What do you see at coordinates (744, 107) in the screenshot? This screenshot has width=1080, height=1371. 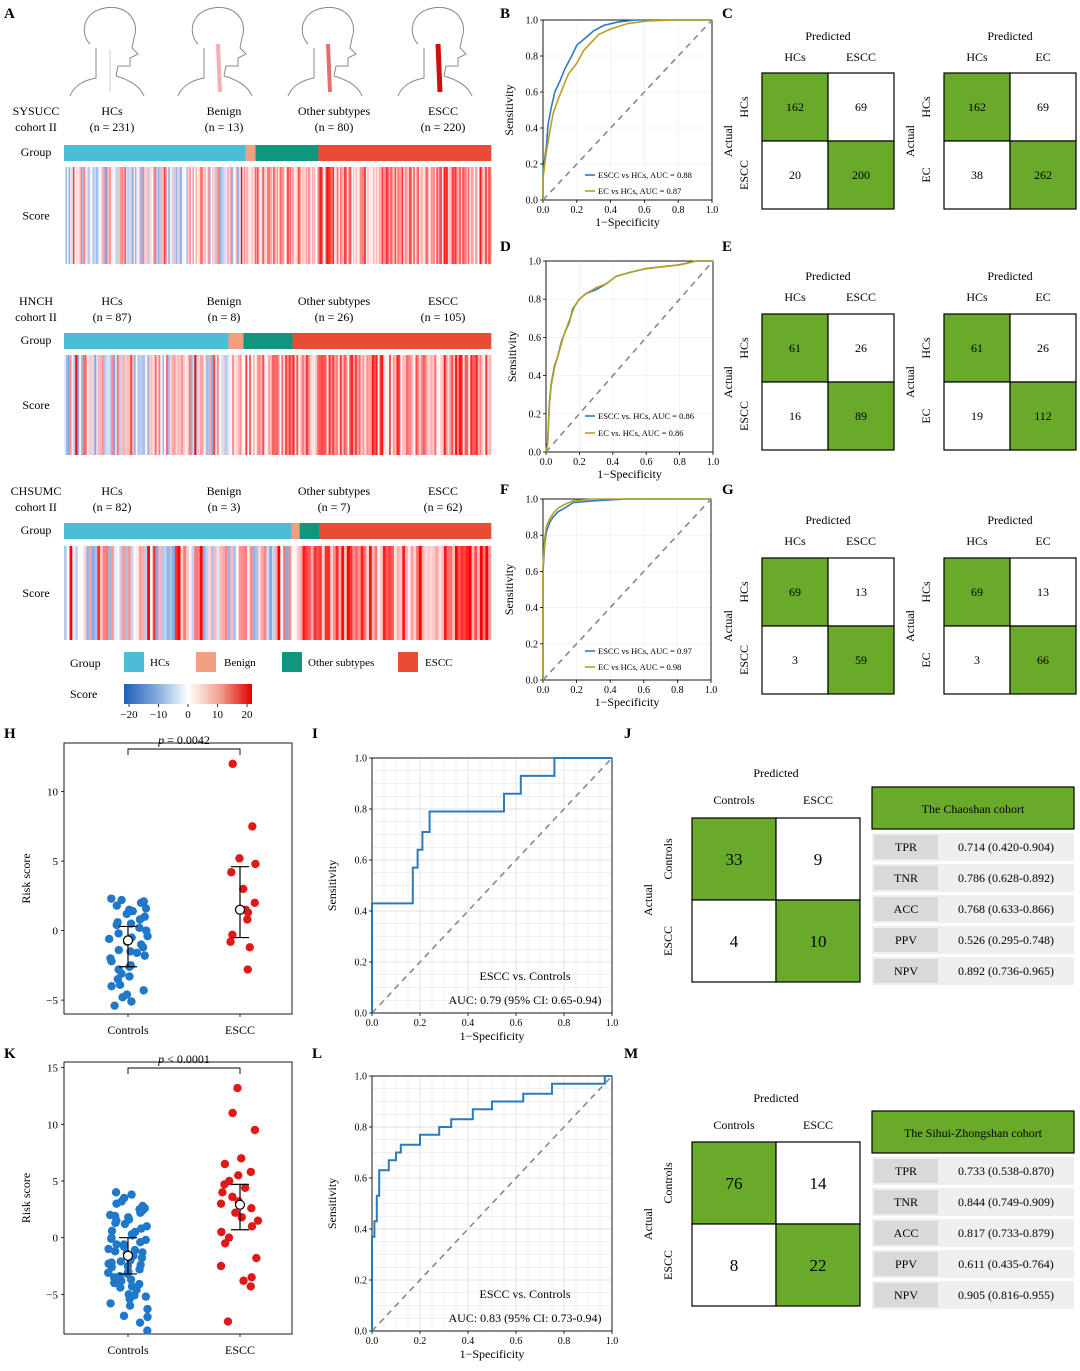 I see `matrix-row-label: HCs` at bounding box center [744, 107].